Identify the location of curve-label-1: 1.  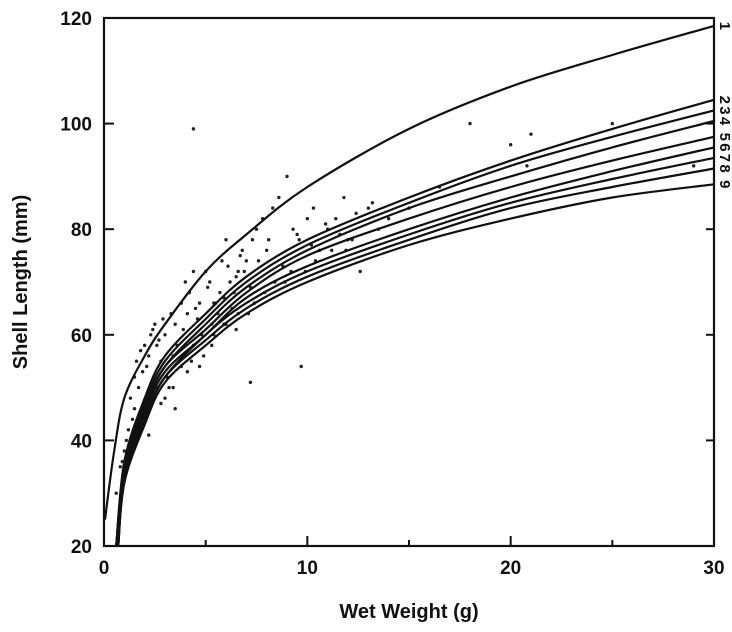
(724, 26).